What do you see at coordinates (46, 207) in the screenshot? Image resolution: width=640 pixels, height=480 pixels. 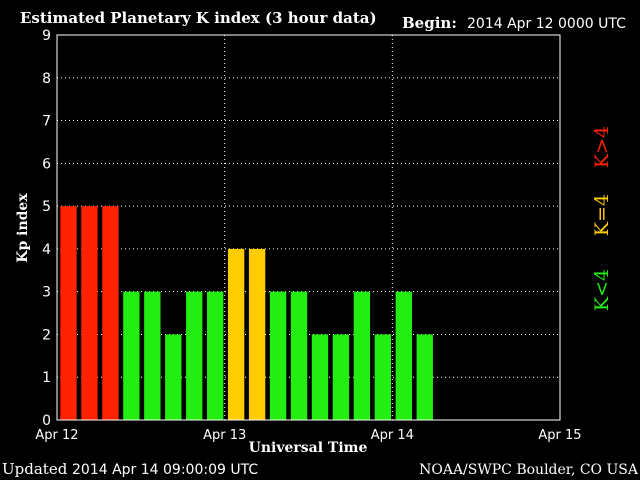 I see `y-tick-label: 5` at bounding box center [46, 207].